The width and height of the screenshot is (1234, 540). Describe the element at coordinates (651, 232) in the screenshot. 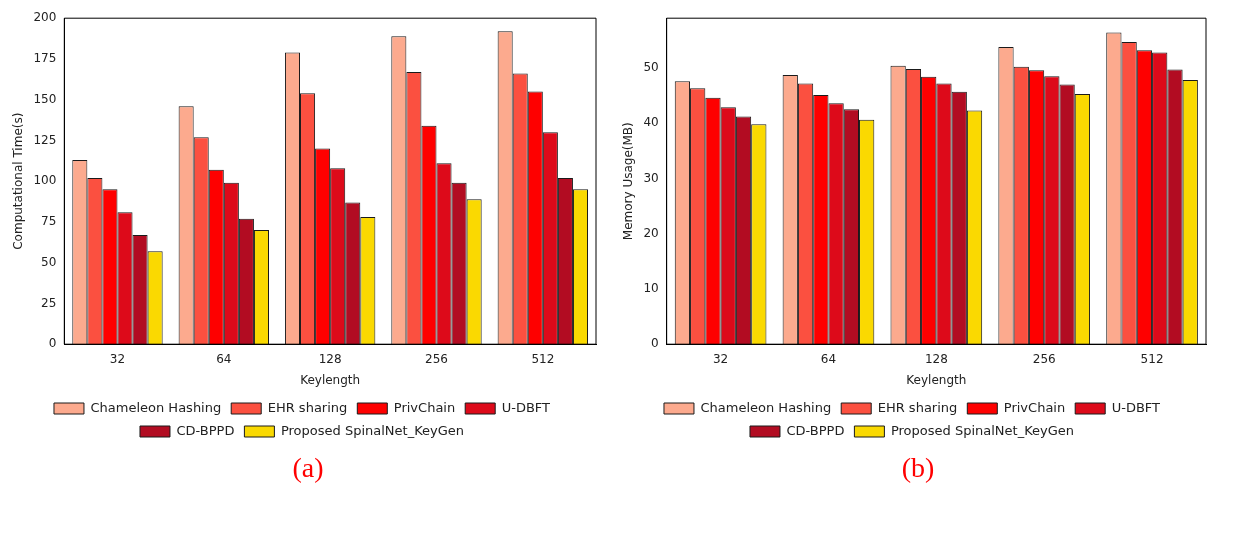

I see `y-tick-label: 20` at that location.